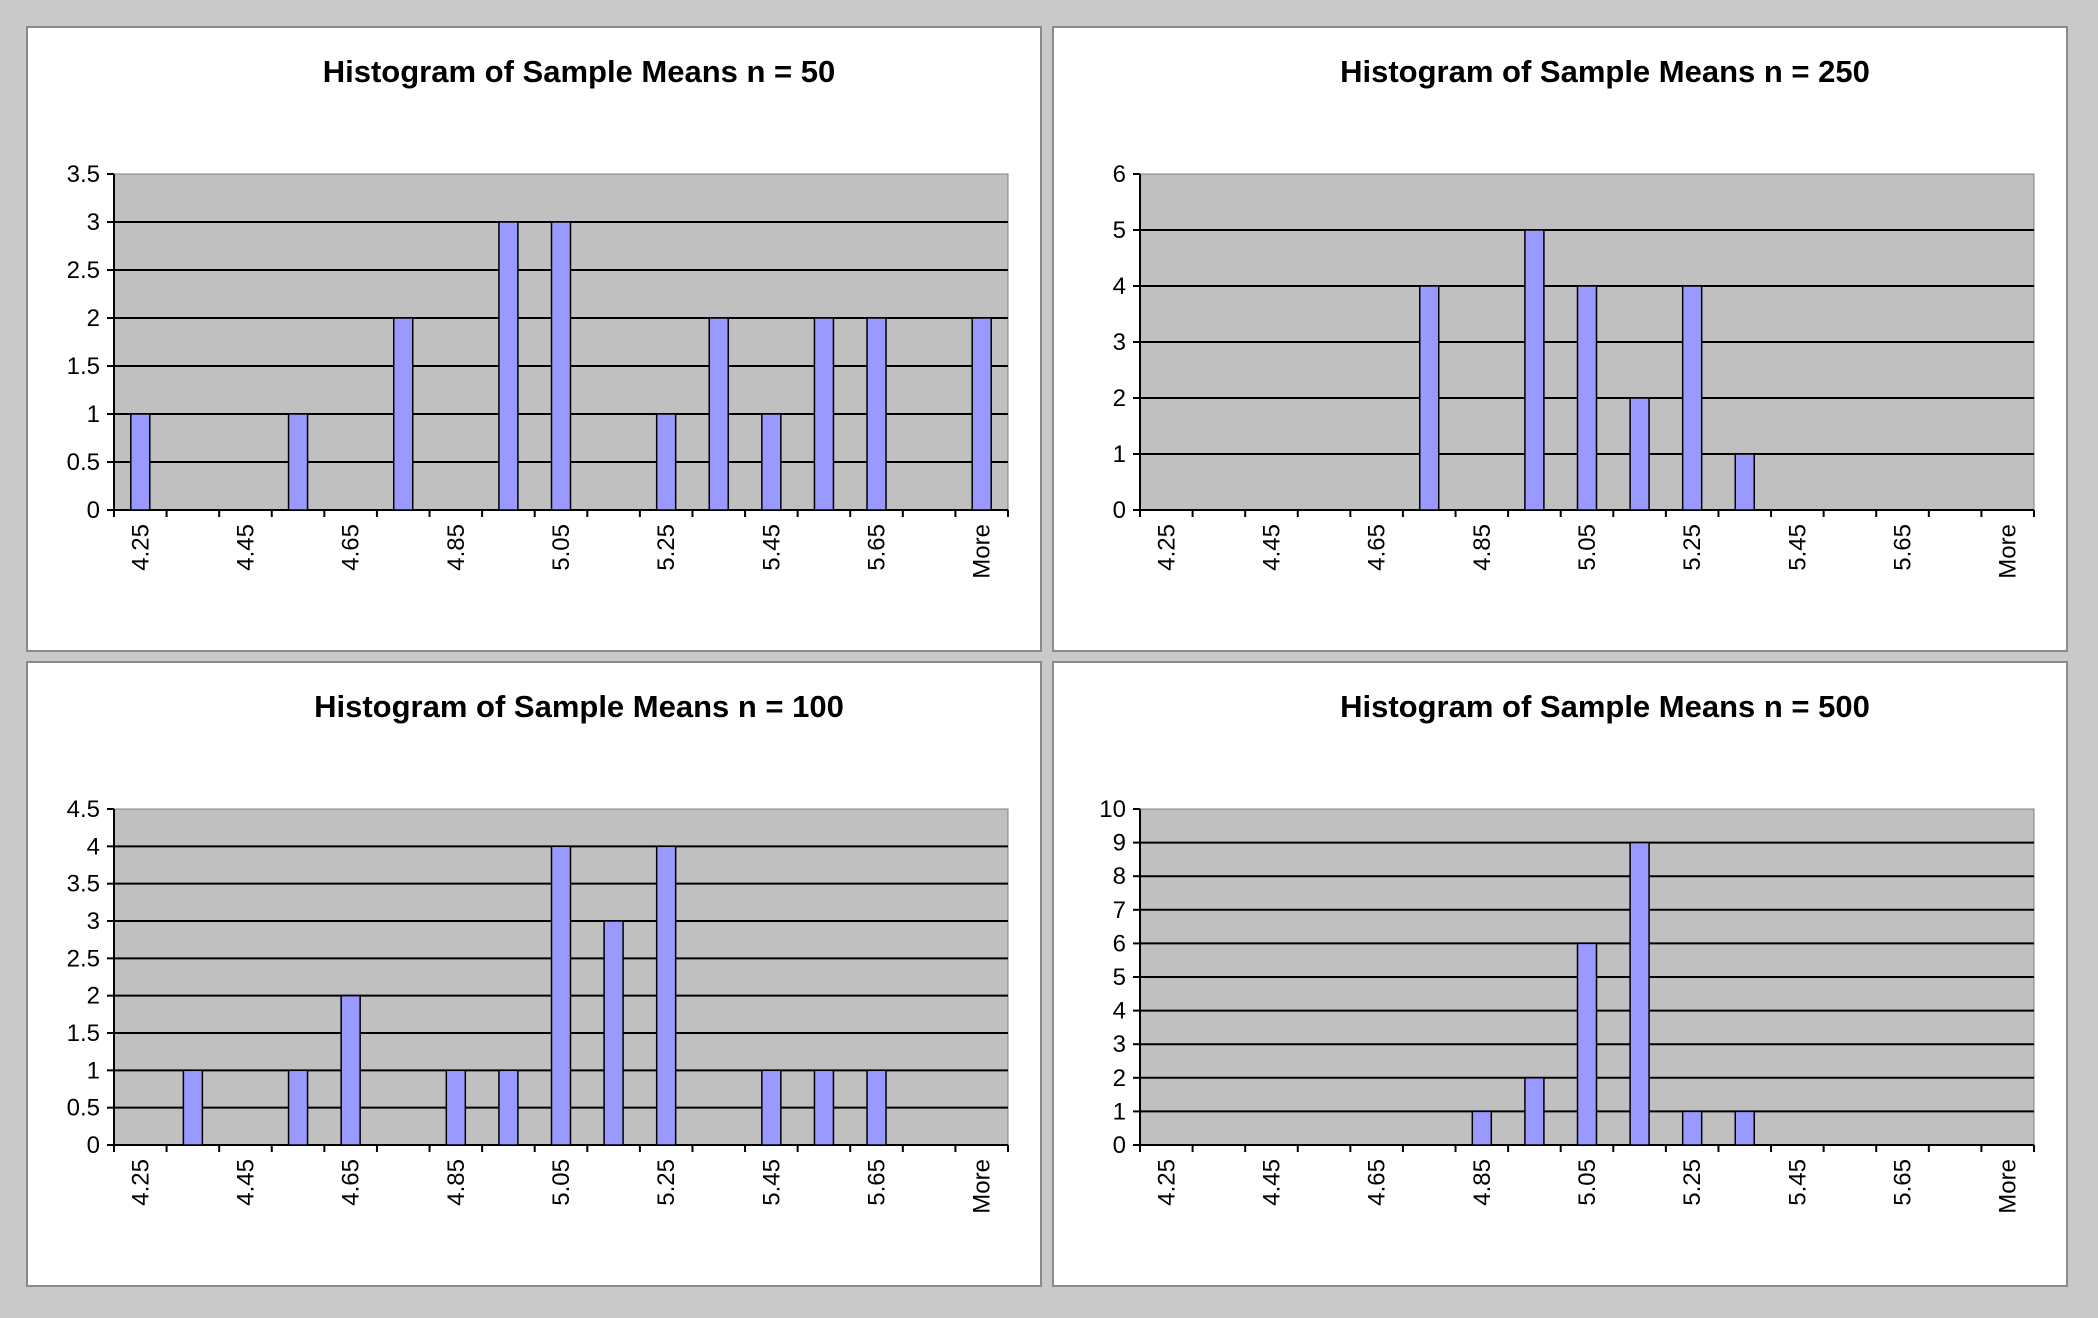 The width and height of the screenshot is (2098, 1318). What do you see at coordinates (83, 1033) in the screenshot?
I see `y-tick-label: 1.5` at bounding box center [83, 1033].